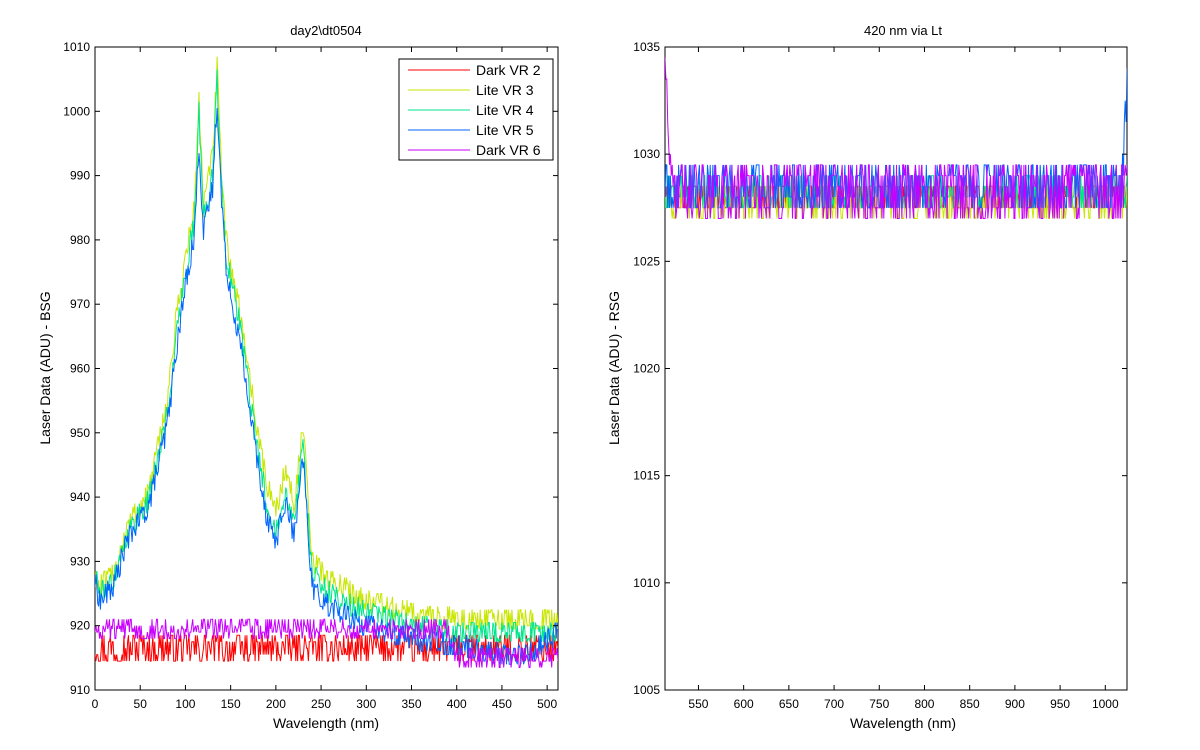 The image size is (1200, 750). Describe the element at coordinates (646, 690) in the screenshot. I see `y-tick-label: 1005` at that location.